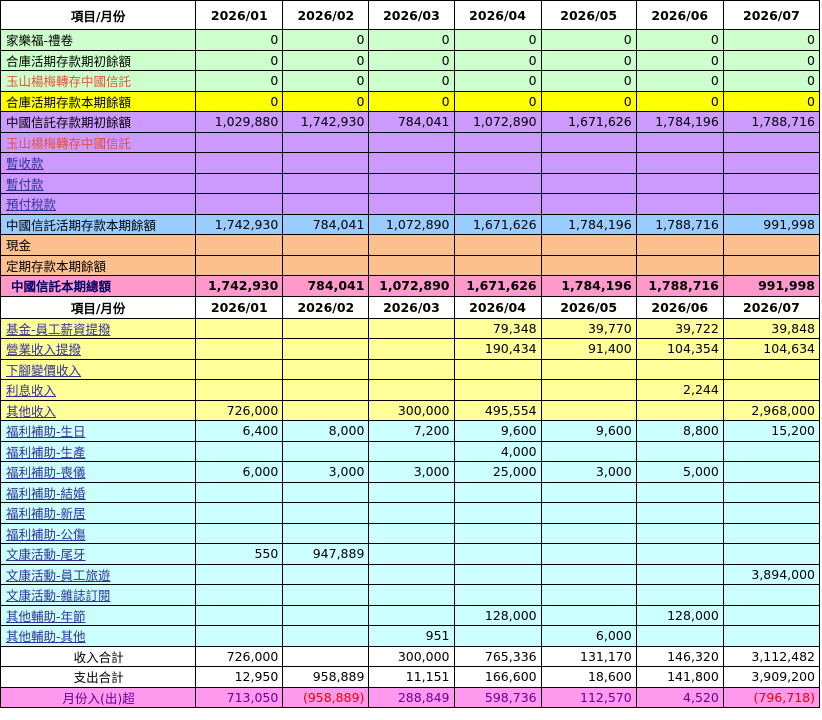 The height and width of the screenshot is (720, 822). Describe the element at coordinates (98, 615) in the screenshot. I see `row-label: 其他輔助-年節` at that location.